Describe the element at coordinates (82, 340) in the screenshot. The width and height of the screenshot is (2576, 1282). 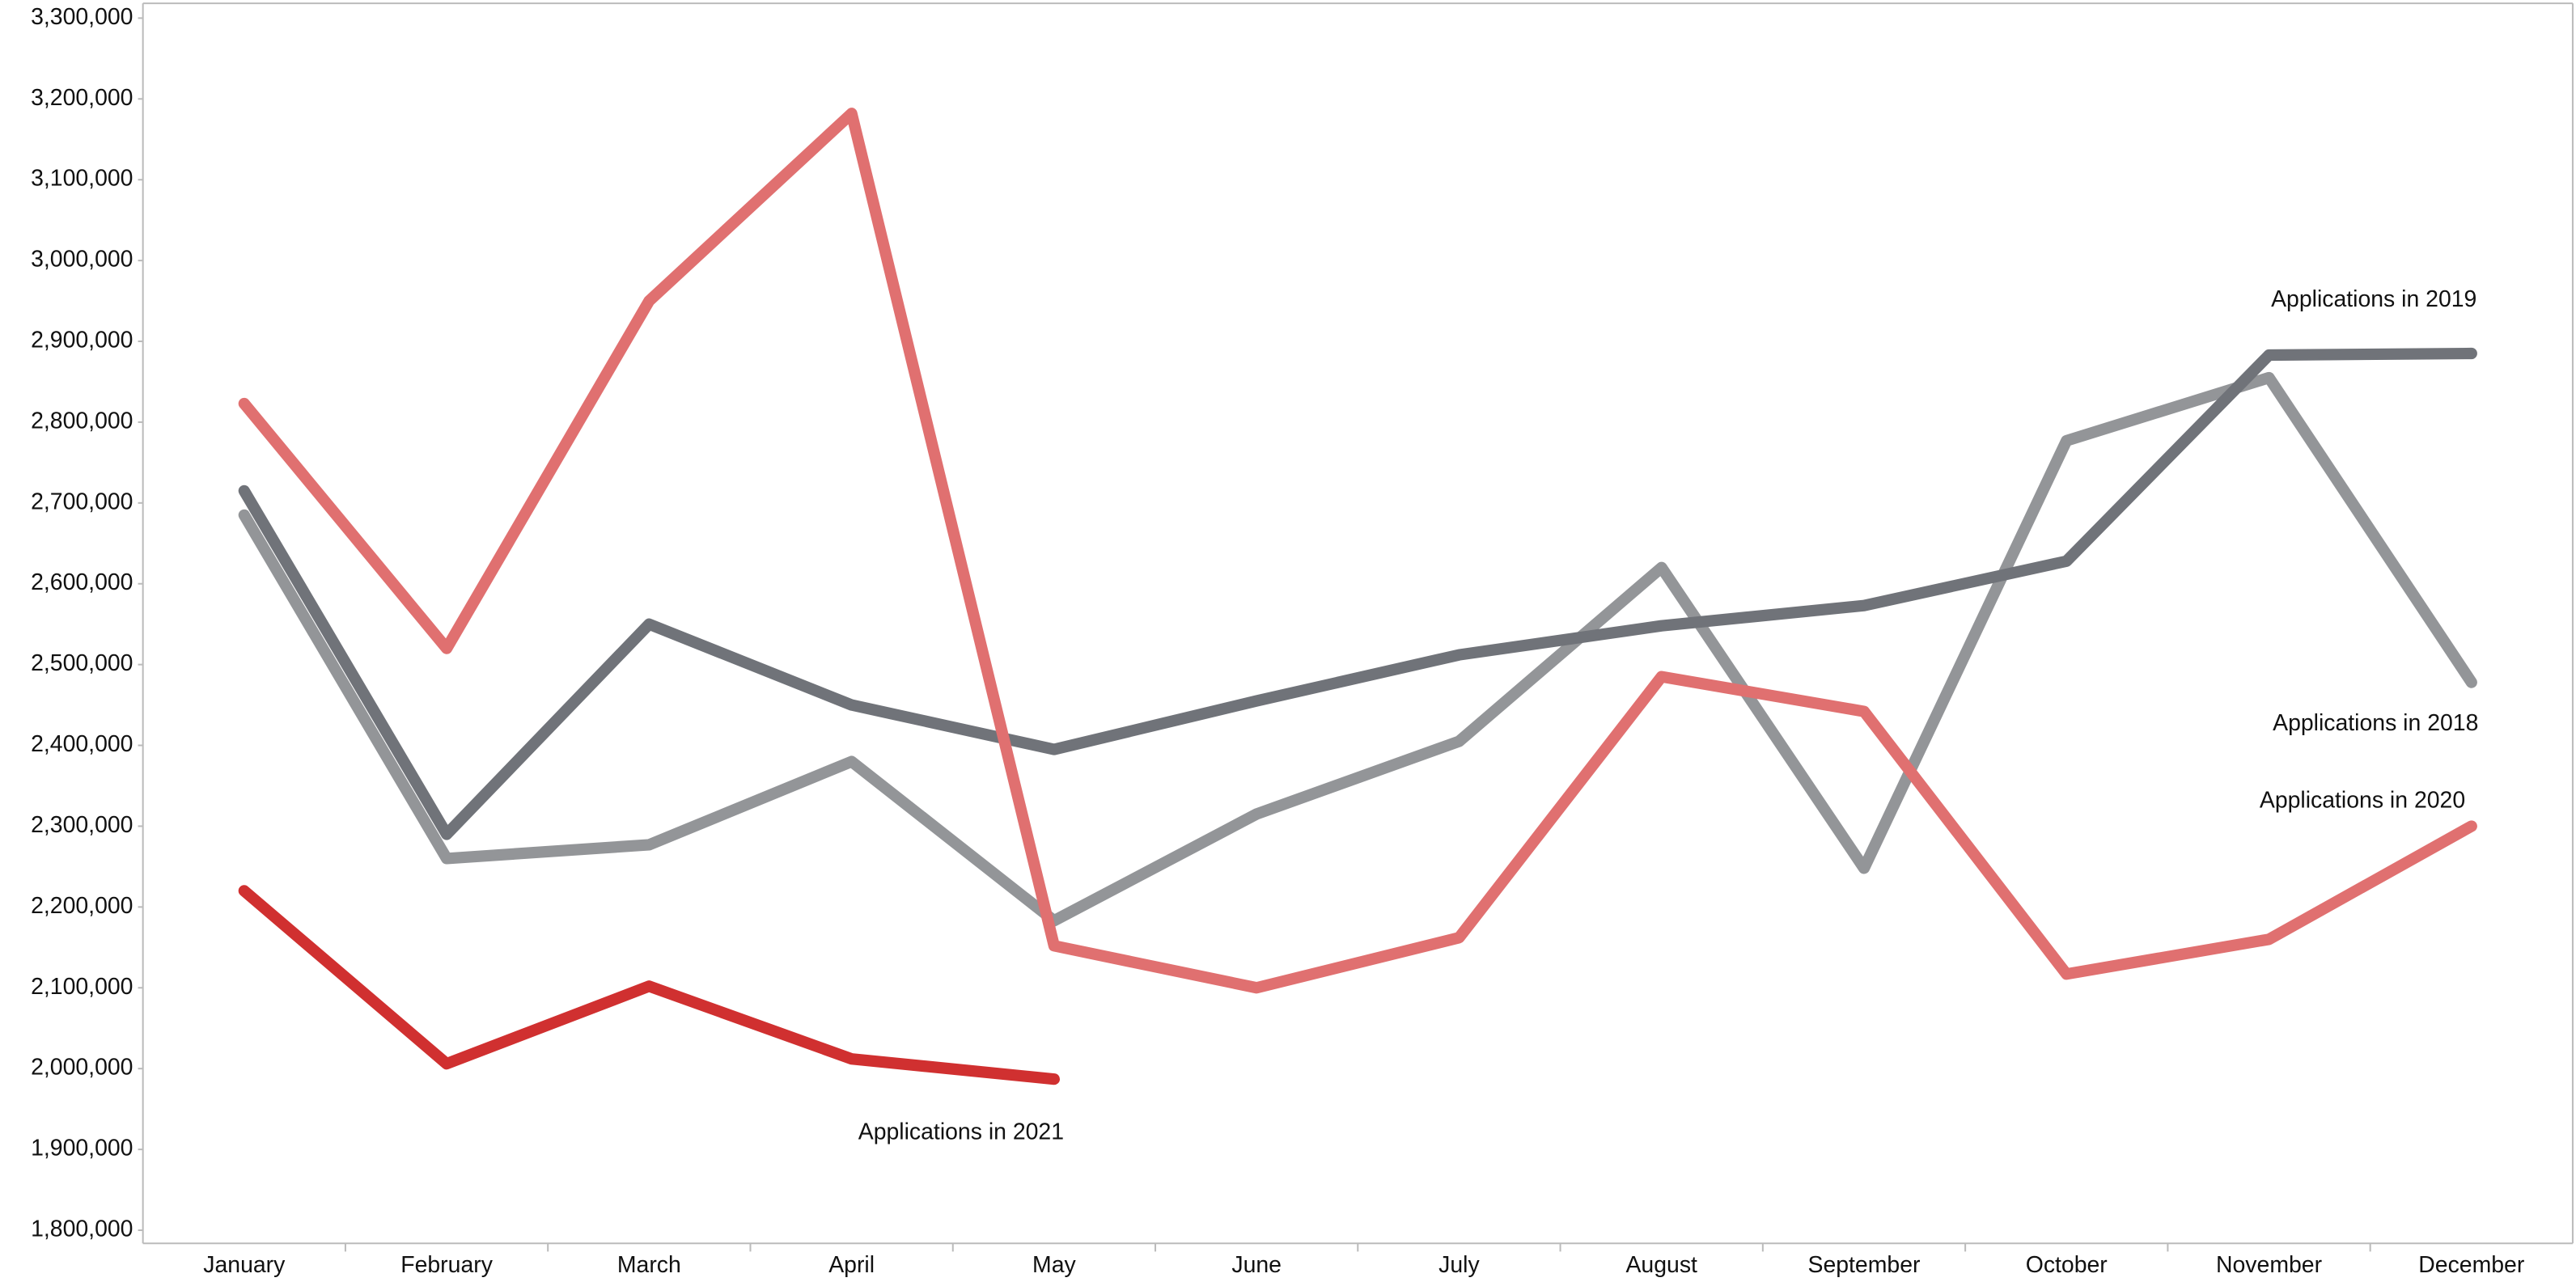
I see `y-tick-label: 2,900,000` at that location.